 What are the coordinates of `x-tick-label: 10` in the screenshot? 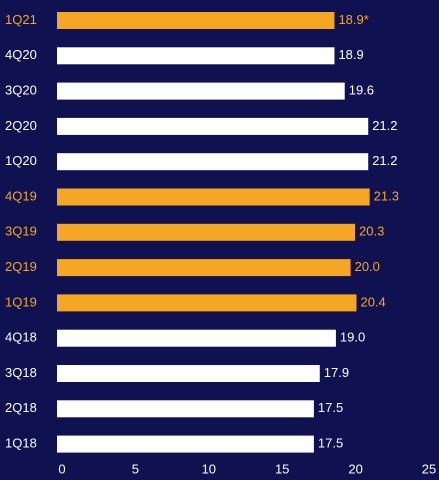 It's located at (209, 468).